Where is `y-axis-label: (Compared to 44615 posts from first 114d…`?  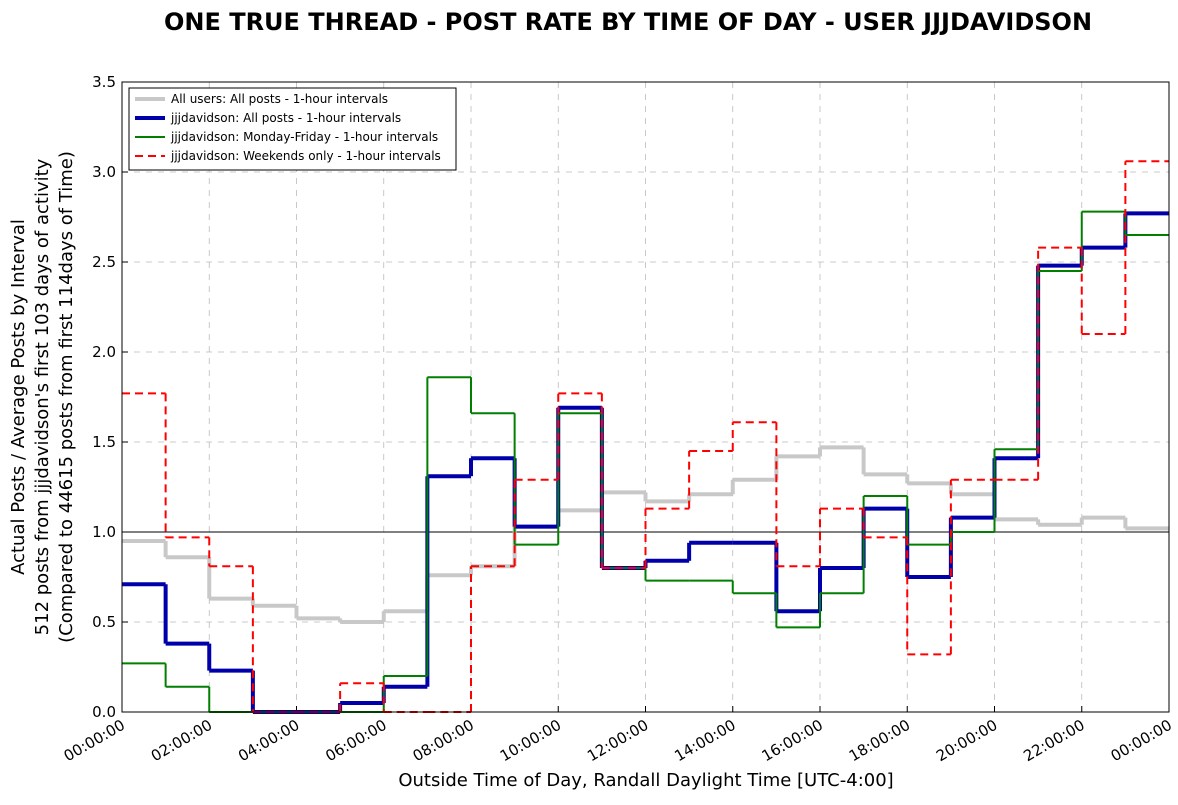
y-axis-label: (Compared to 44615 posts from first 114d… is located at coordinates (66, 397).